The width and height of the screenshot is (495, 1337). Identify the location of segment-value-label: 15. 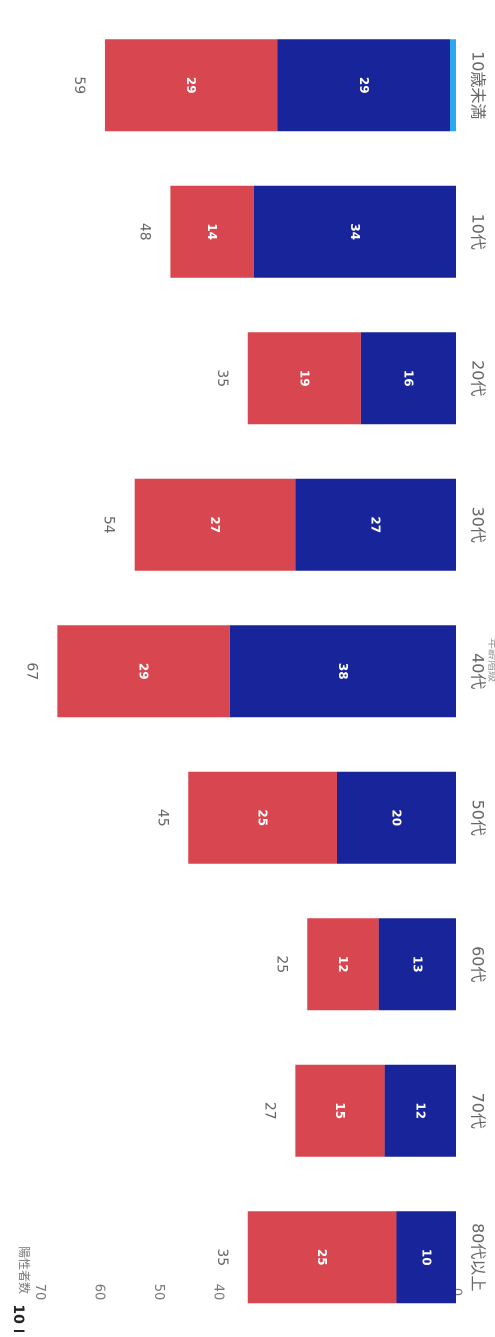
(340, 1110).